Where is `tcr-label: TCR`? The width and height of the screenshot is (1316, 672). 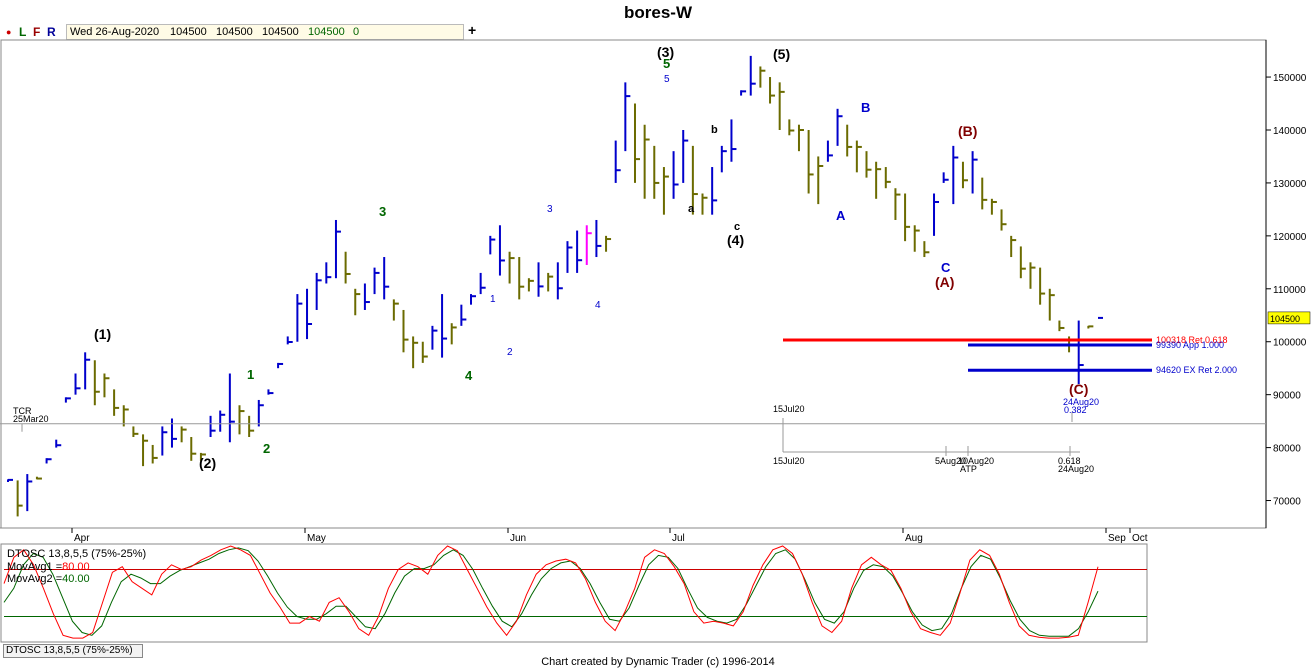 tcr-label: TCR is located at coordinates (22, 411).